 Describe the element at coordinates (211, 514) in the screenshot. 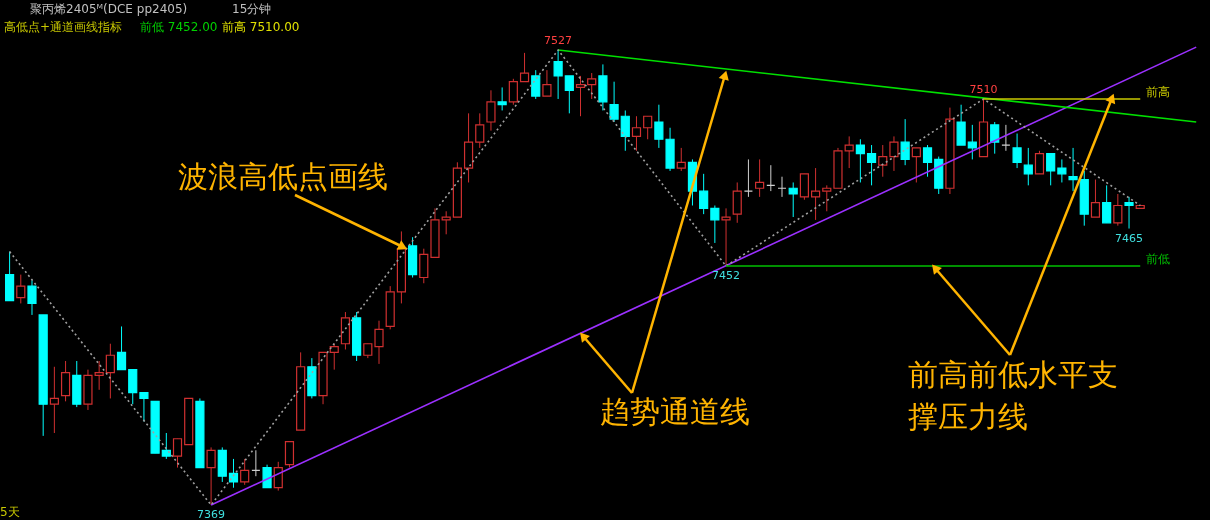

I see `annotation: 7369` at that location.